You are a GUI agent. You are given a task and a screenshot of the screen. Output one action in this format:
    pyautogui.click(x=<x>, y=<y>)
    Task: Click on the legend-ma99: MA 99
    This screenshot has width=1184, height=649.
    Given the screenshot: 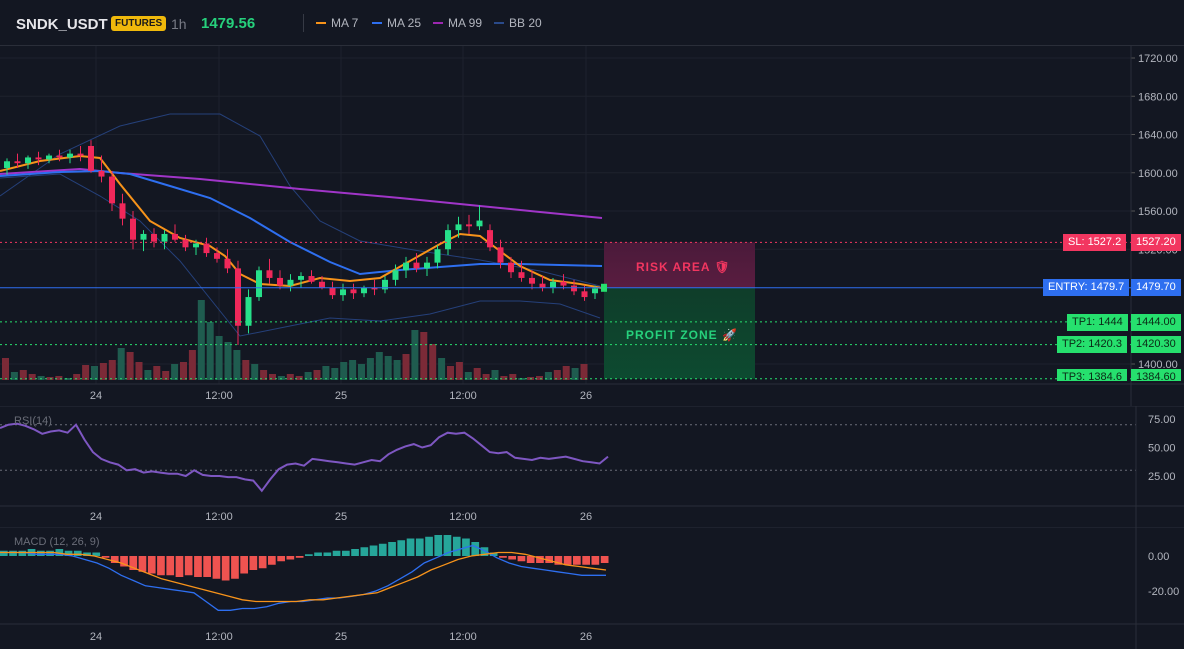 What is the action you would take?
    pyautogui.click(x=457, y=23)
    